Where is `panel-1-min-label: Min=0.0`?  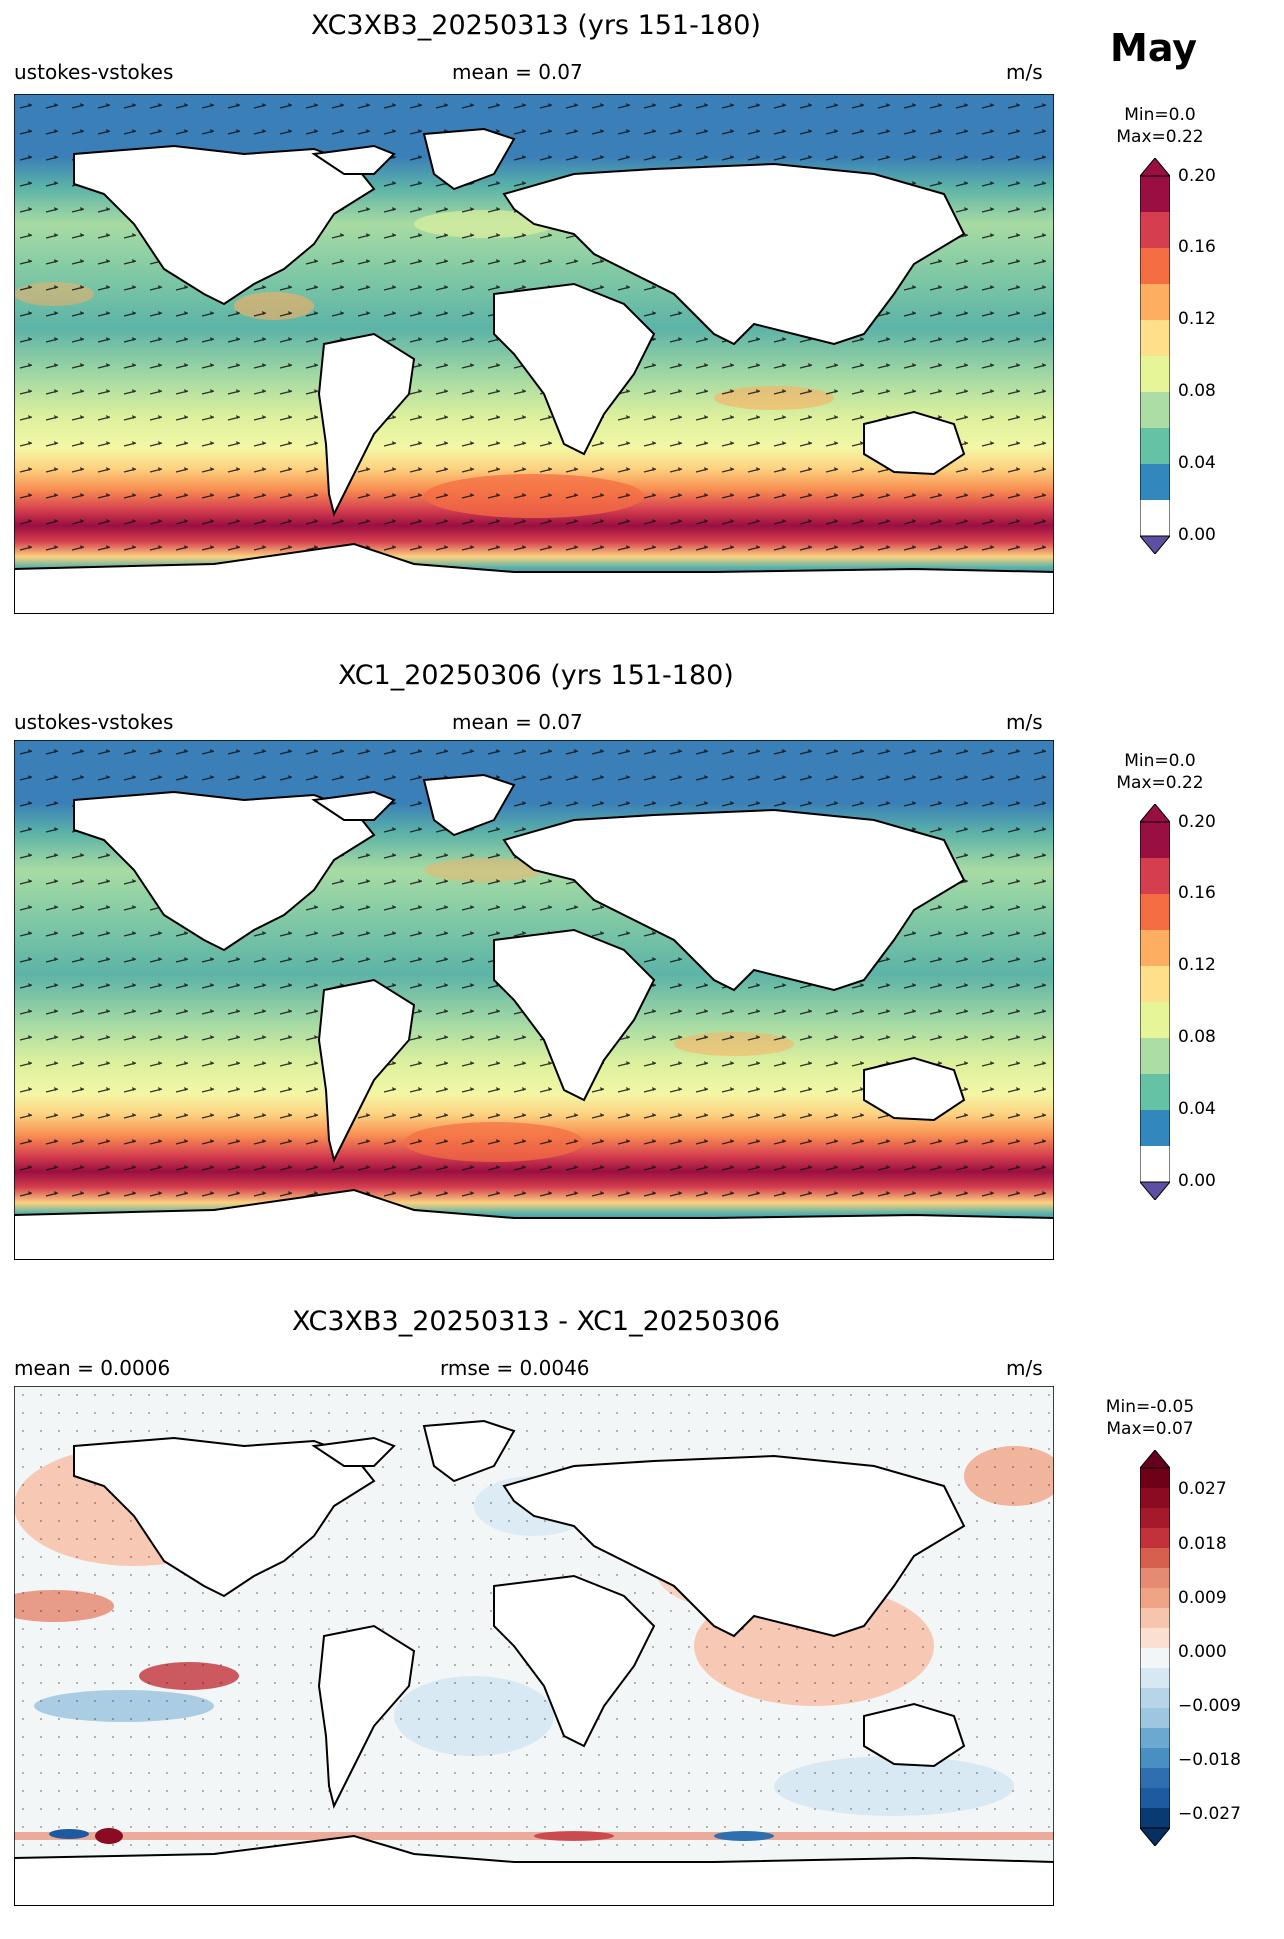 panel-1-min-label: Min=0.0 is located at coordinates (1160, 115).